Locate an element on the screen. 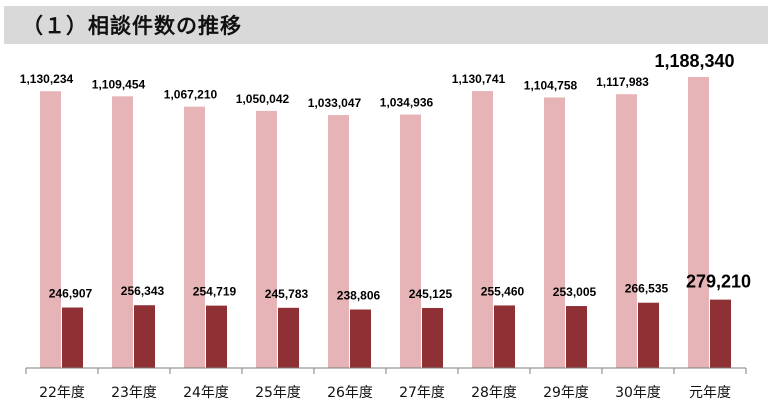 This screenshot has width=772, height=420. data-label-series2-0: 246,907 is located at coordinates (71, 294).